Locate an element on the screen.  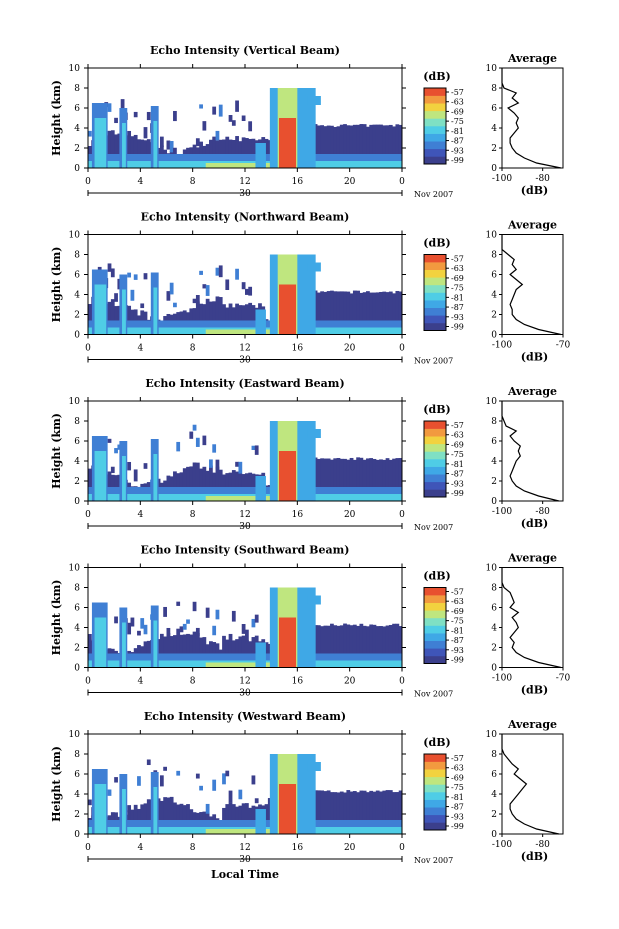
colorbar-tick-label: -99 is located at coordinates (457, 493).